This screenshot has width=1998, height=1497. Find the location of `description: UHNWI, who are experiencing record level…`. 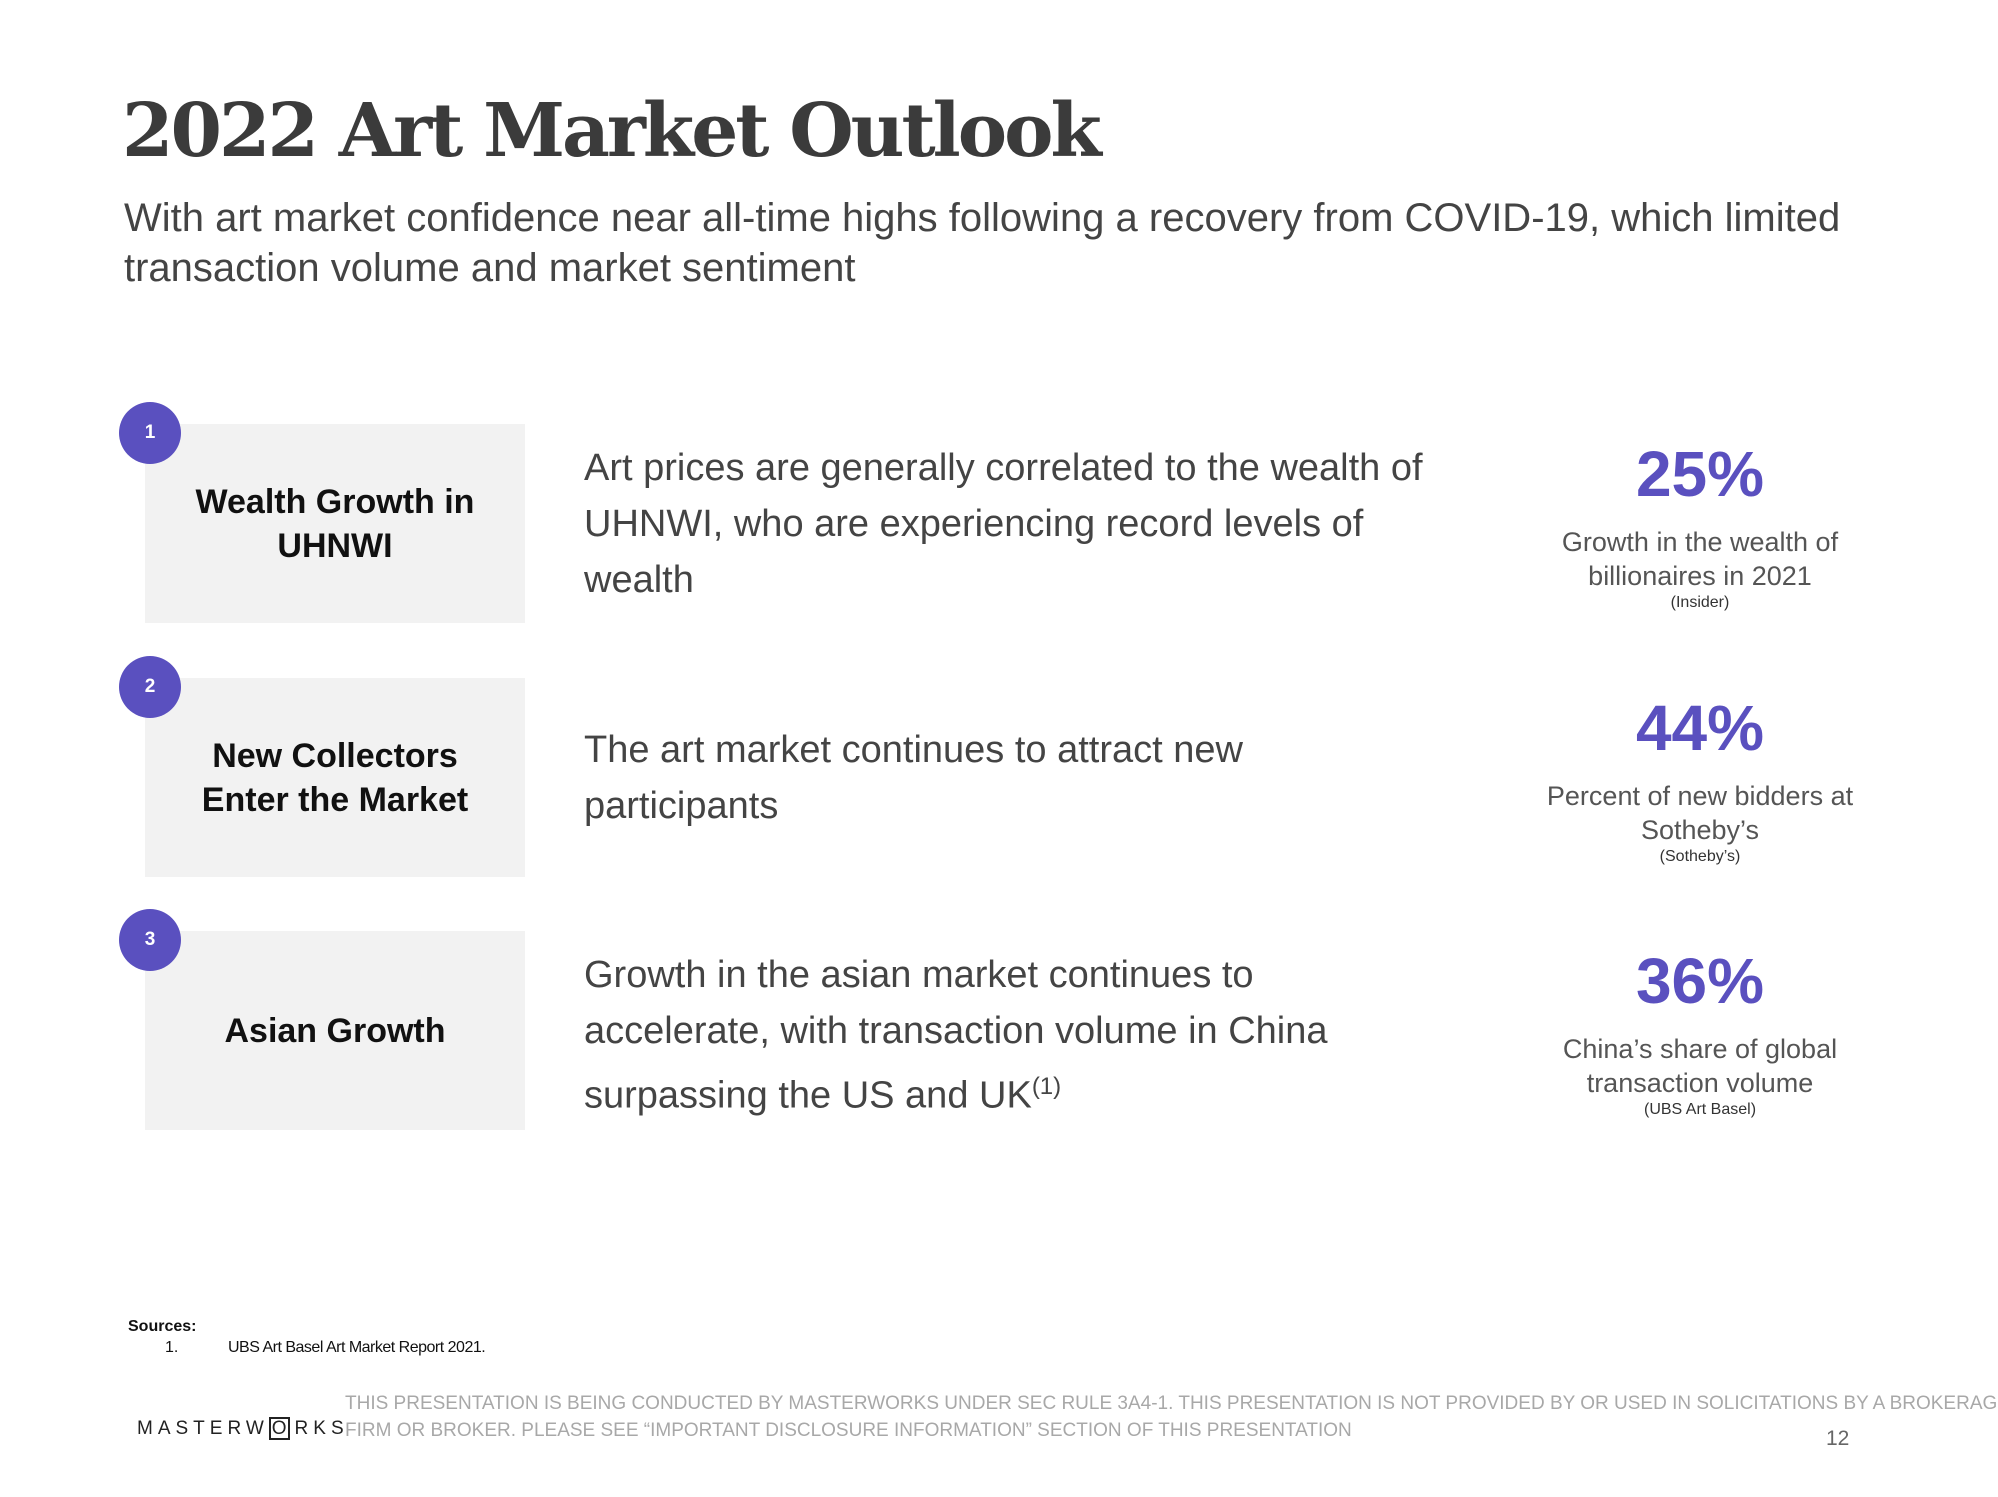

description: UHNWI, who are experiencing record level… is located at coordinates (974, 524).